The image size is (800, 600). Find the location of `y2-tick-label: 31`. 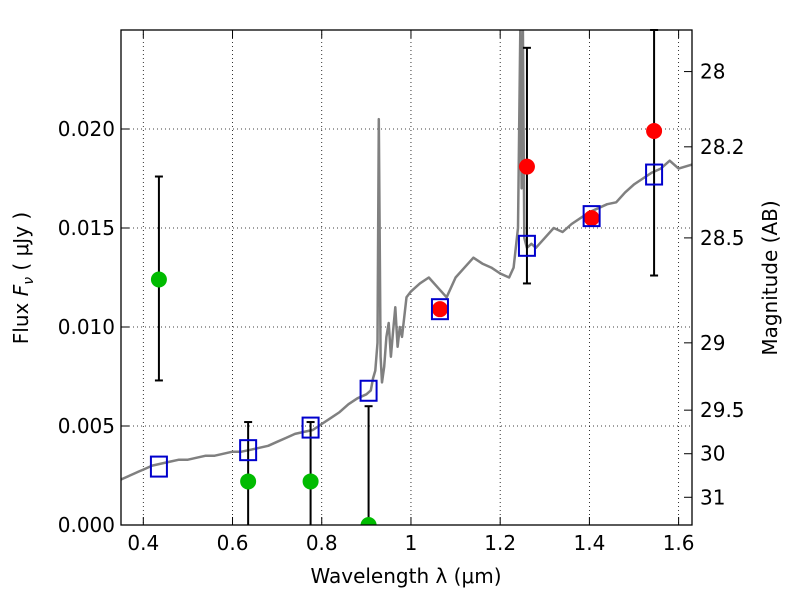

y2-tick-label: 31 is located at coordinates (712, 497).